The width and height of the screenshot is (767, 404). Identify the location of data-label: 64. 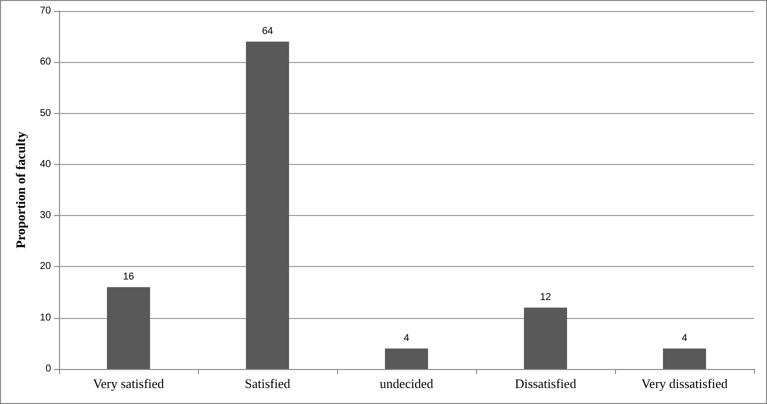
(268, 32).